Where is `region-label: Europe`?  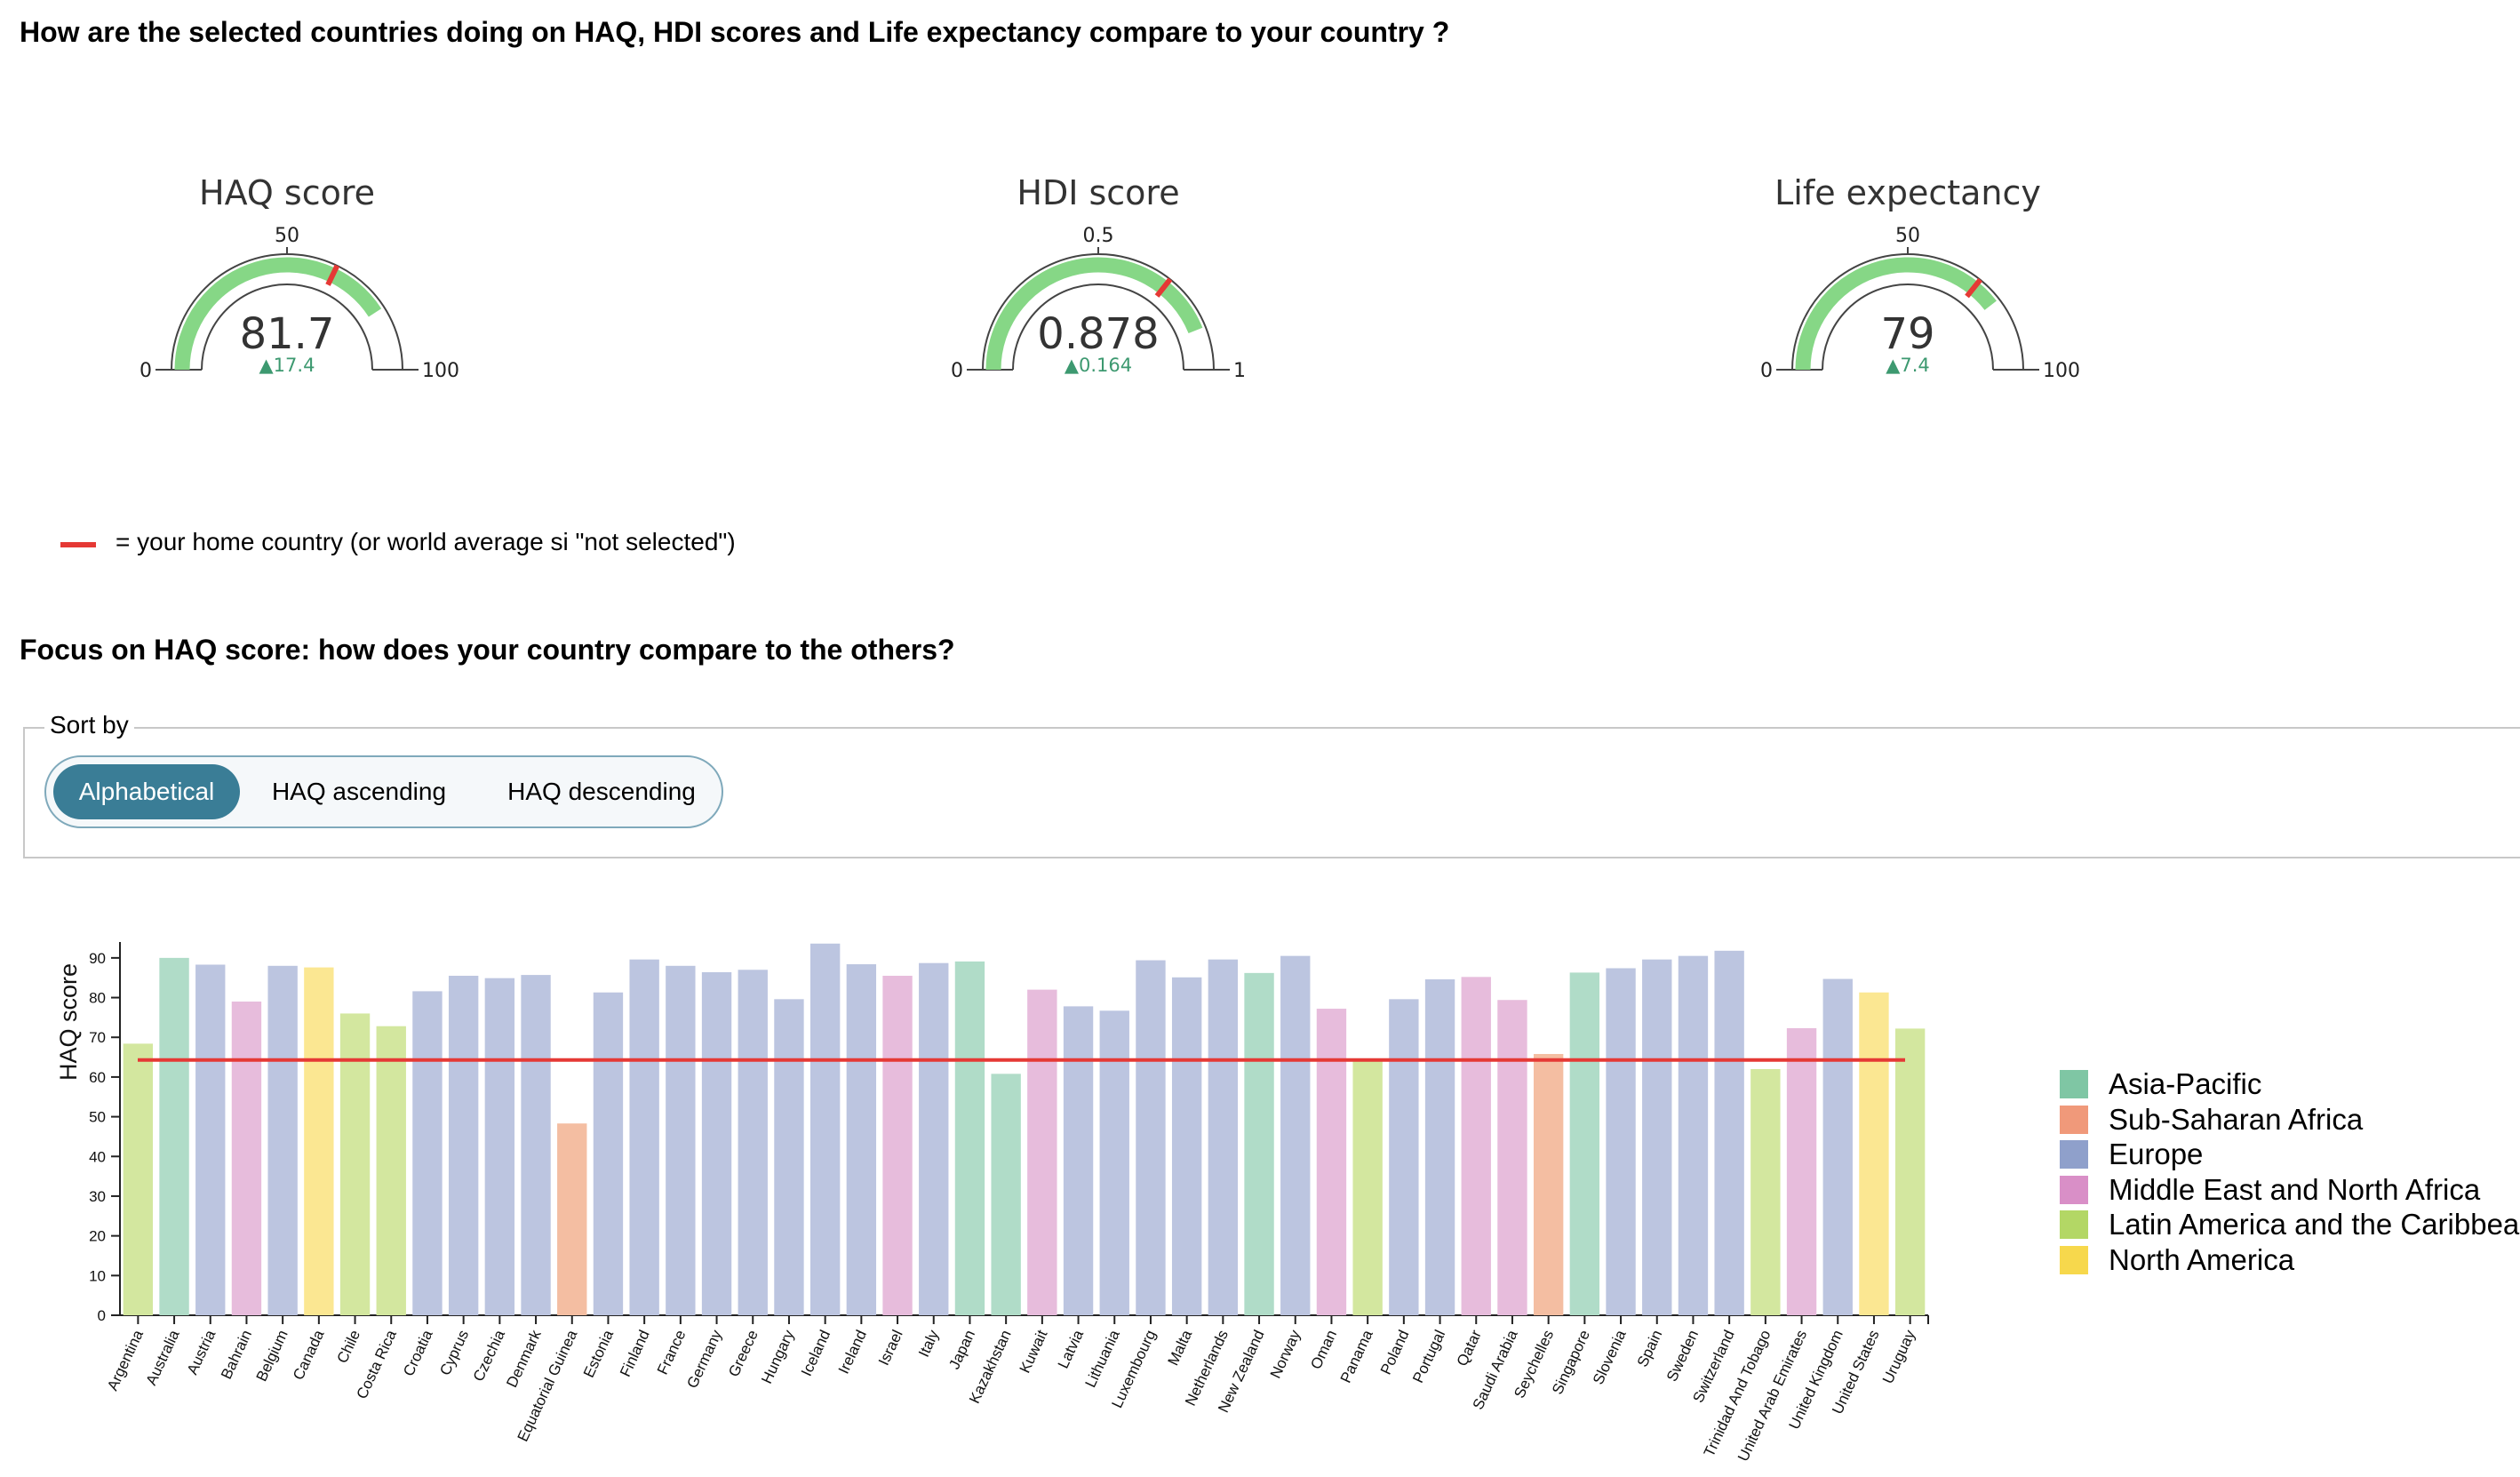 region-label: Europe is located at coordinates (2156, 1154).